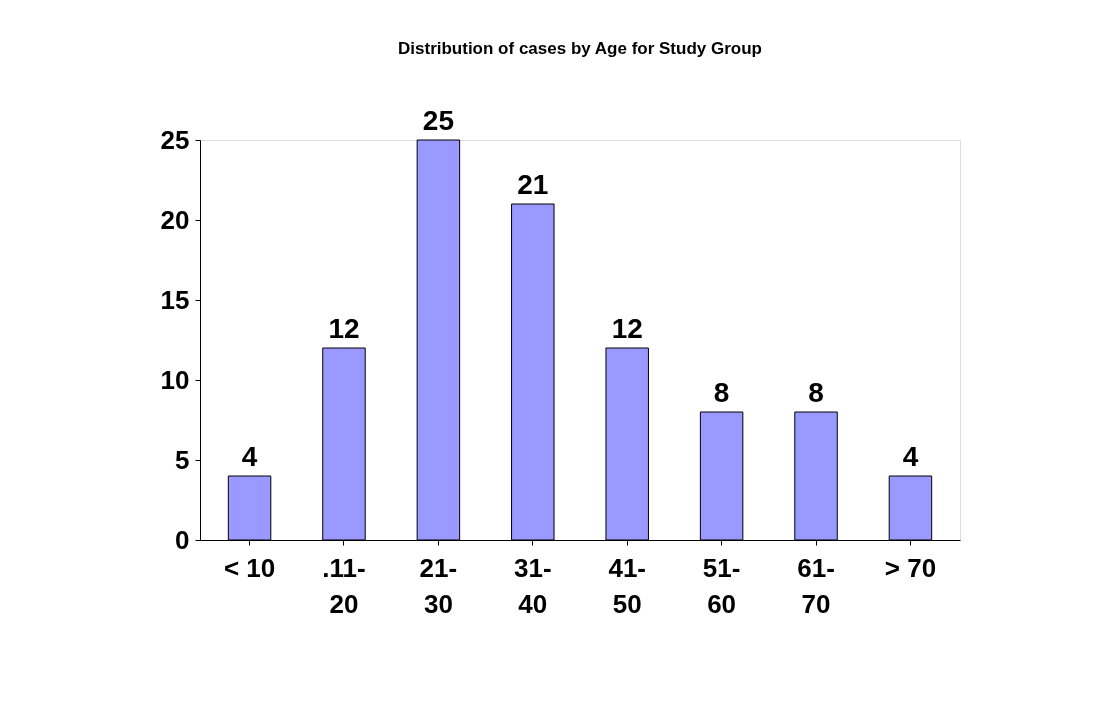 The image size is (1112, 713). What do you see at coordinates (344, 585) in the screenshot?
I see `x-tick-label: .11-20` at bounding box center [344, 585].